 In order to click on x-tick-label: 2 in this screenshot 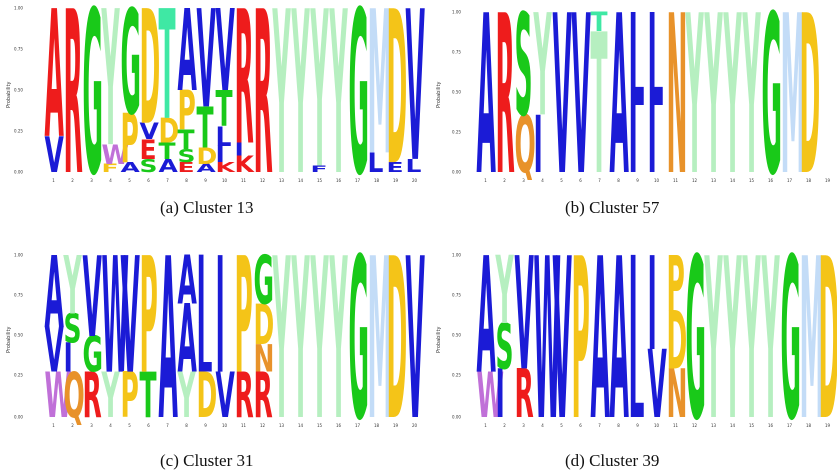, I will do `click(72, 425)`.